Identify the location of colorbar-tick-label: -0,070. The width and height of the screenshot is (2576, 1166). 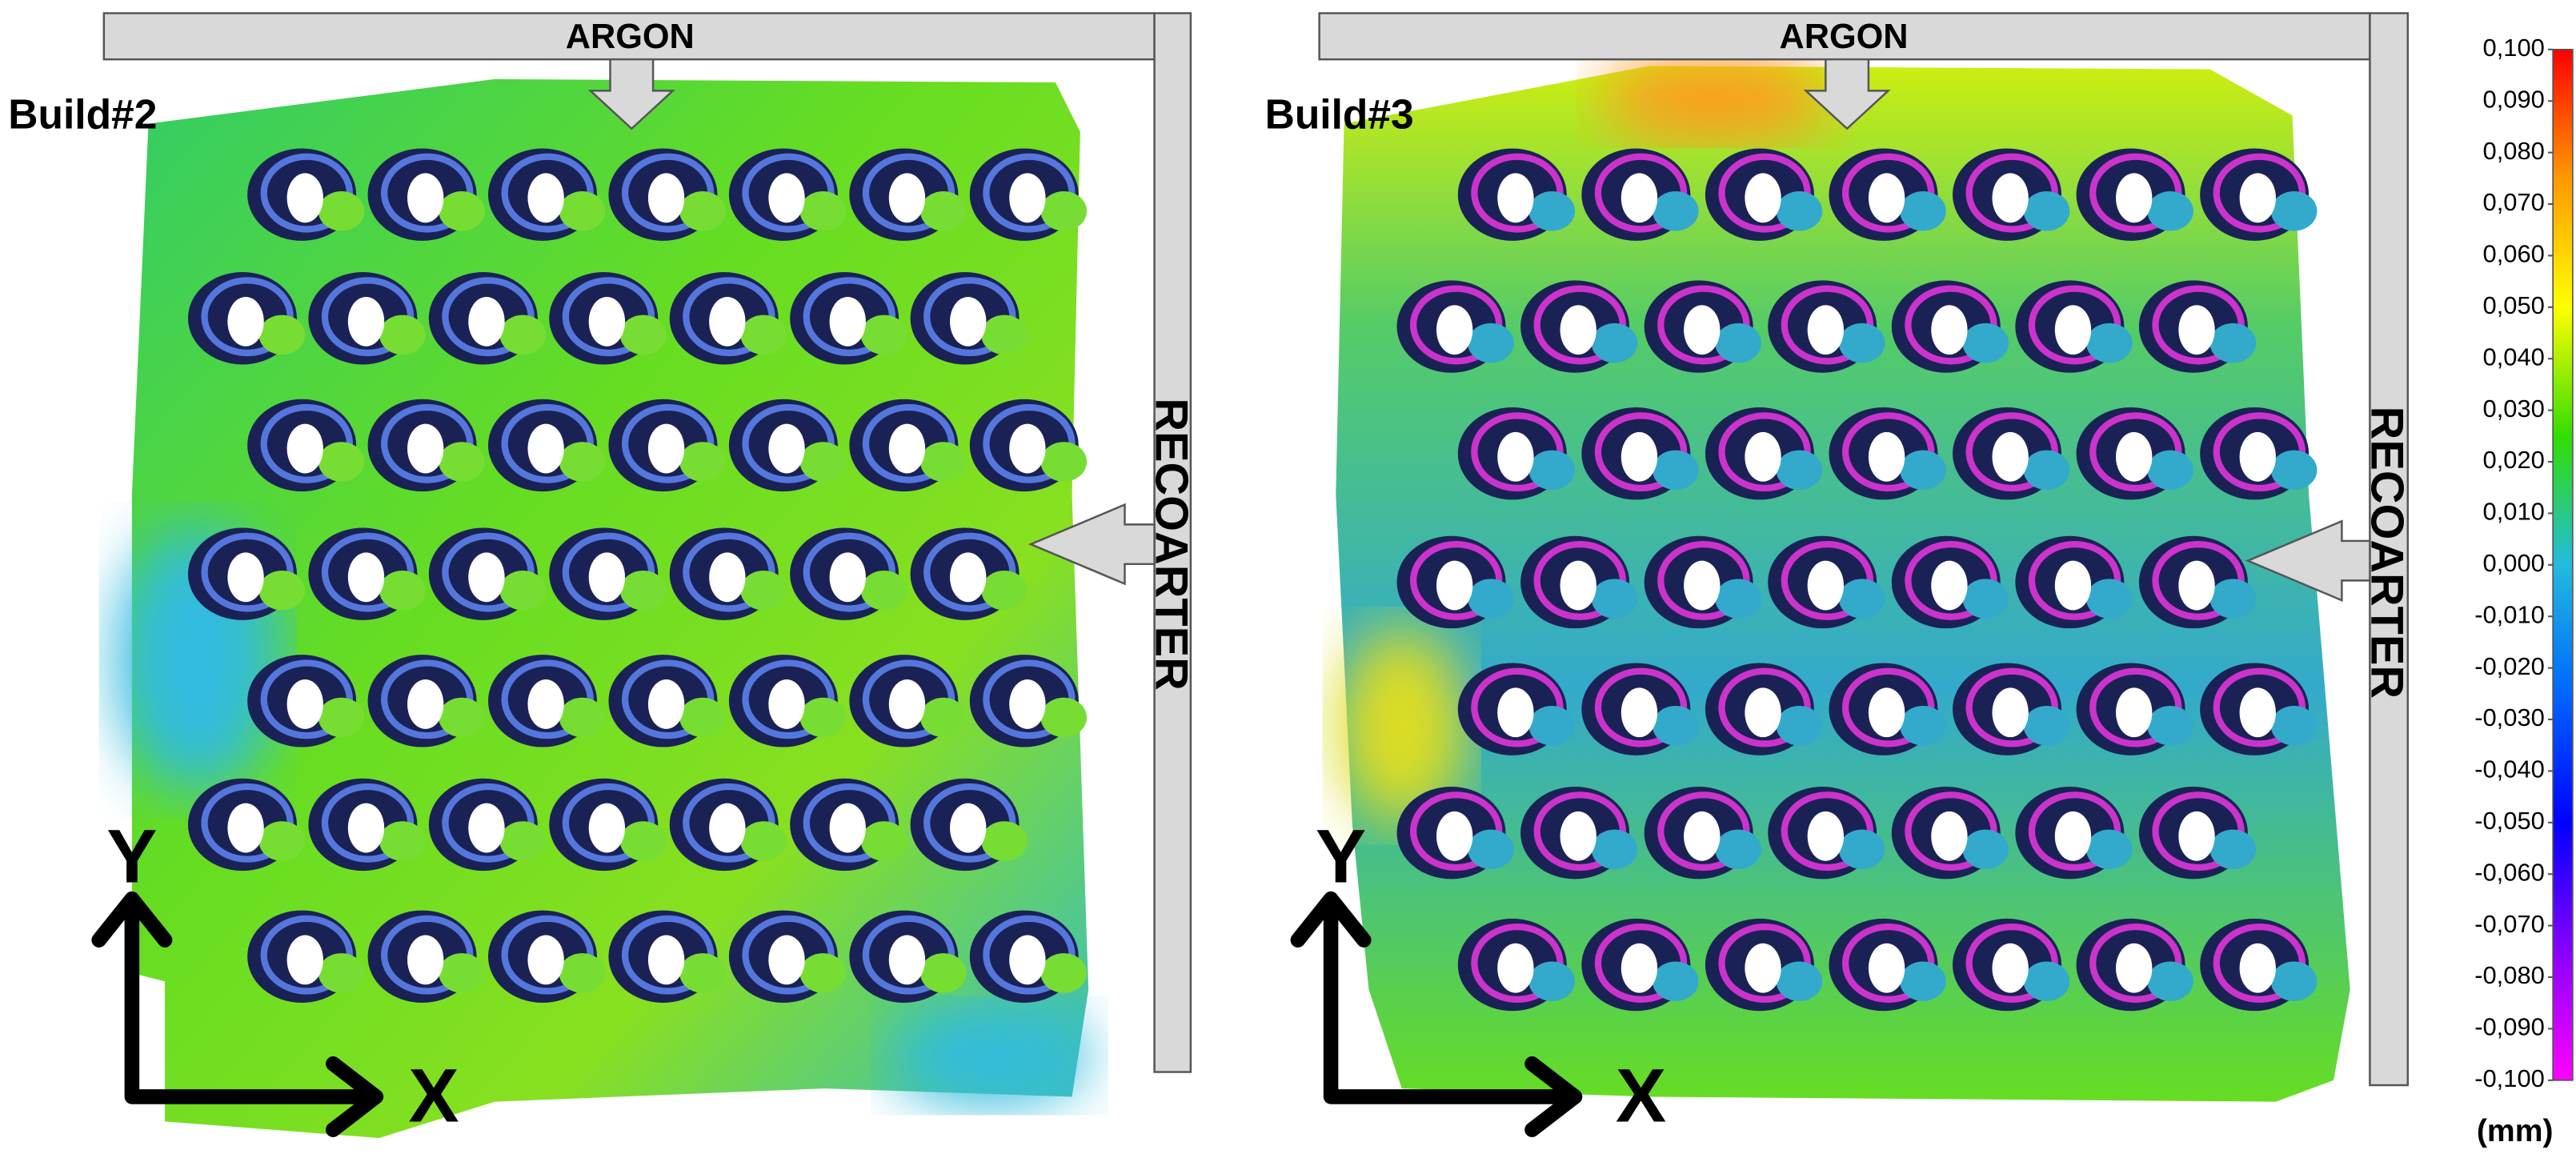
(2509, 924).